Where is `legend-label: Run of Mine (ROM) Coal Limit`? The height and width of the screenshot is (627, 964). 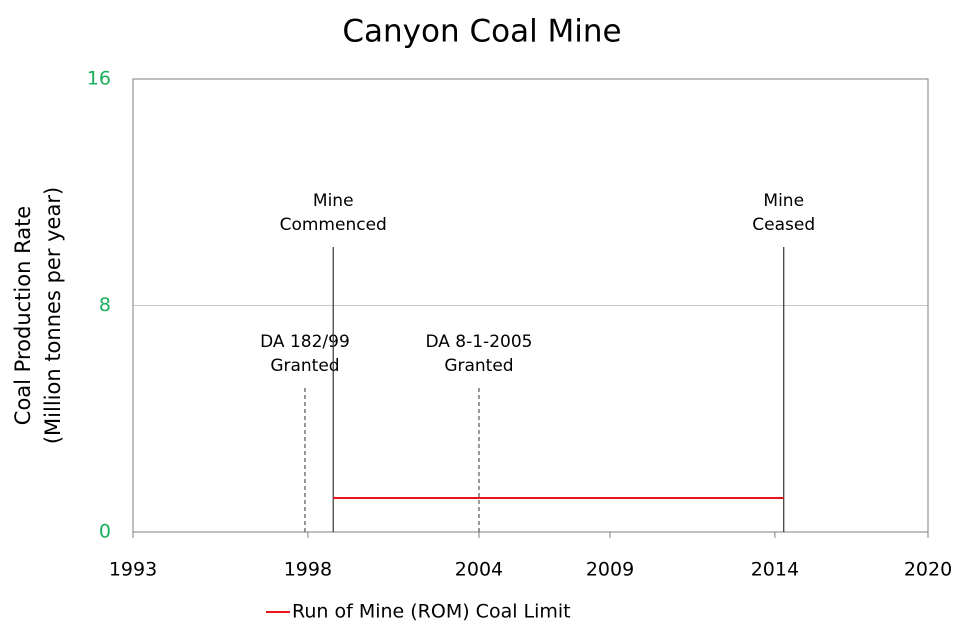 legend-label: Run of Mine (ROM) Coal Limit is located at coordinates (431, 612).